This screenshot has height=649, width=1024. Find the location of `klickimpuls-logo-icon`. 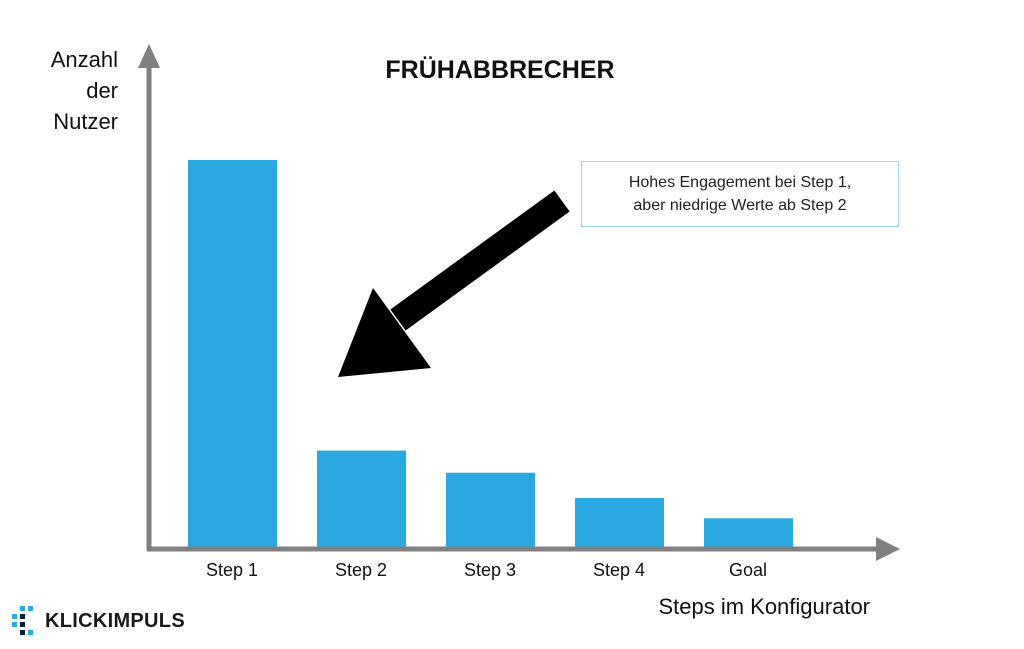

klickimpuls-logo-icon is located at coordinates (22, 620).